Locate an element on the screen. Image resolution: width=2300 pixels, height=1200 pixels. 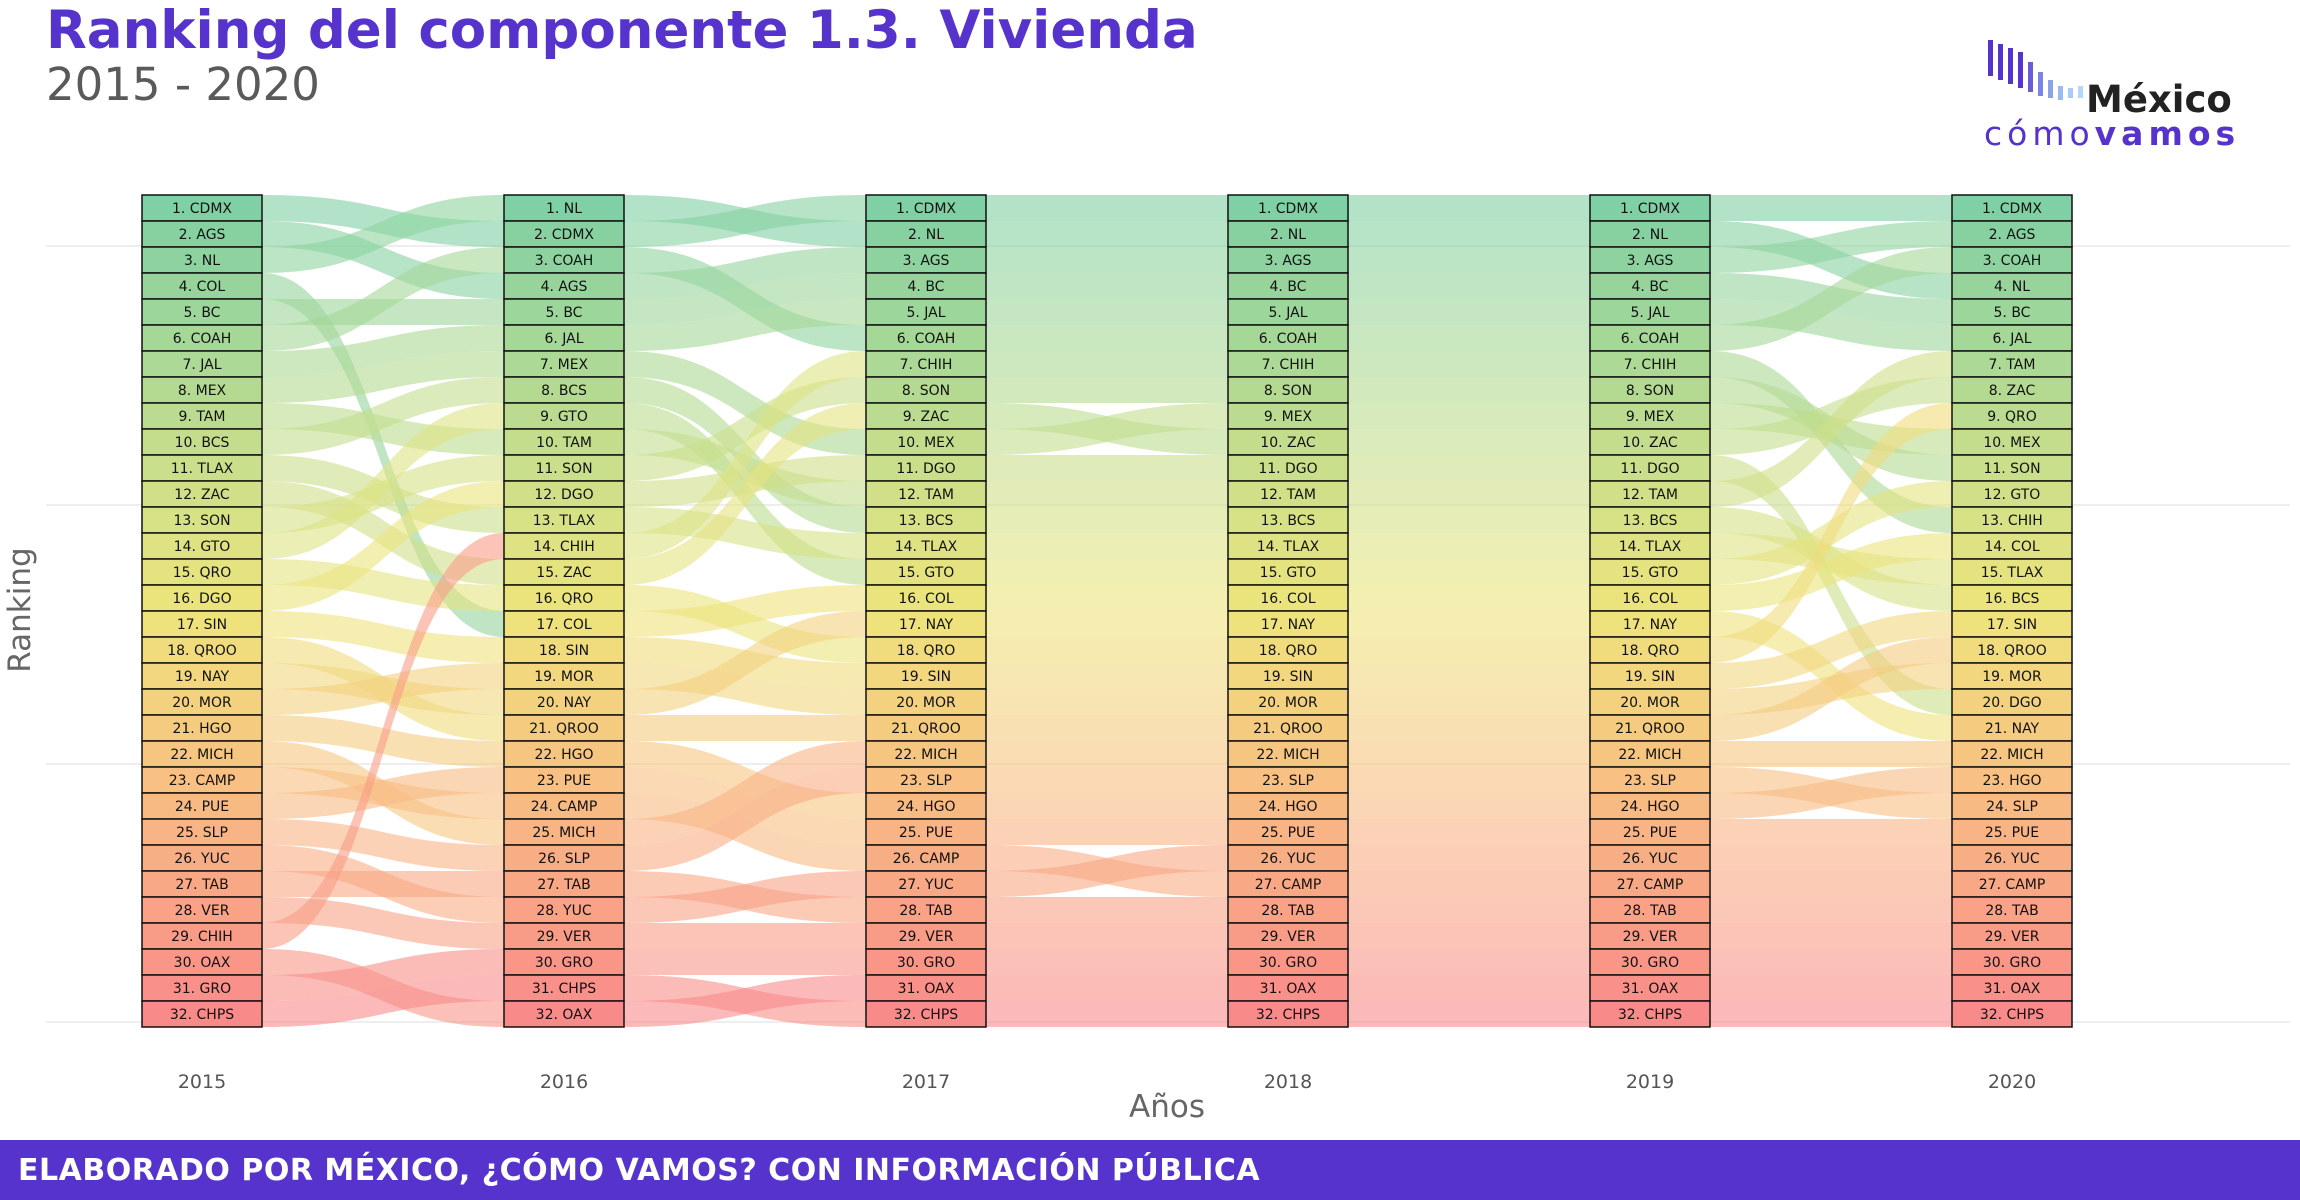
rank-label: 13. BCS is located at coordinates (926, 521).